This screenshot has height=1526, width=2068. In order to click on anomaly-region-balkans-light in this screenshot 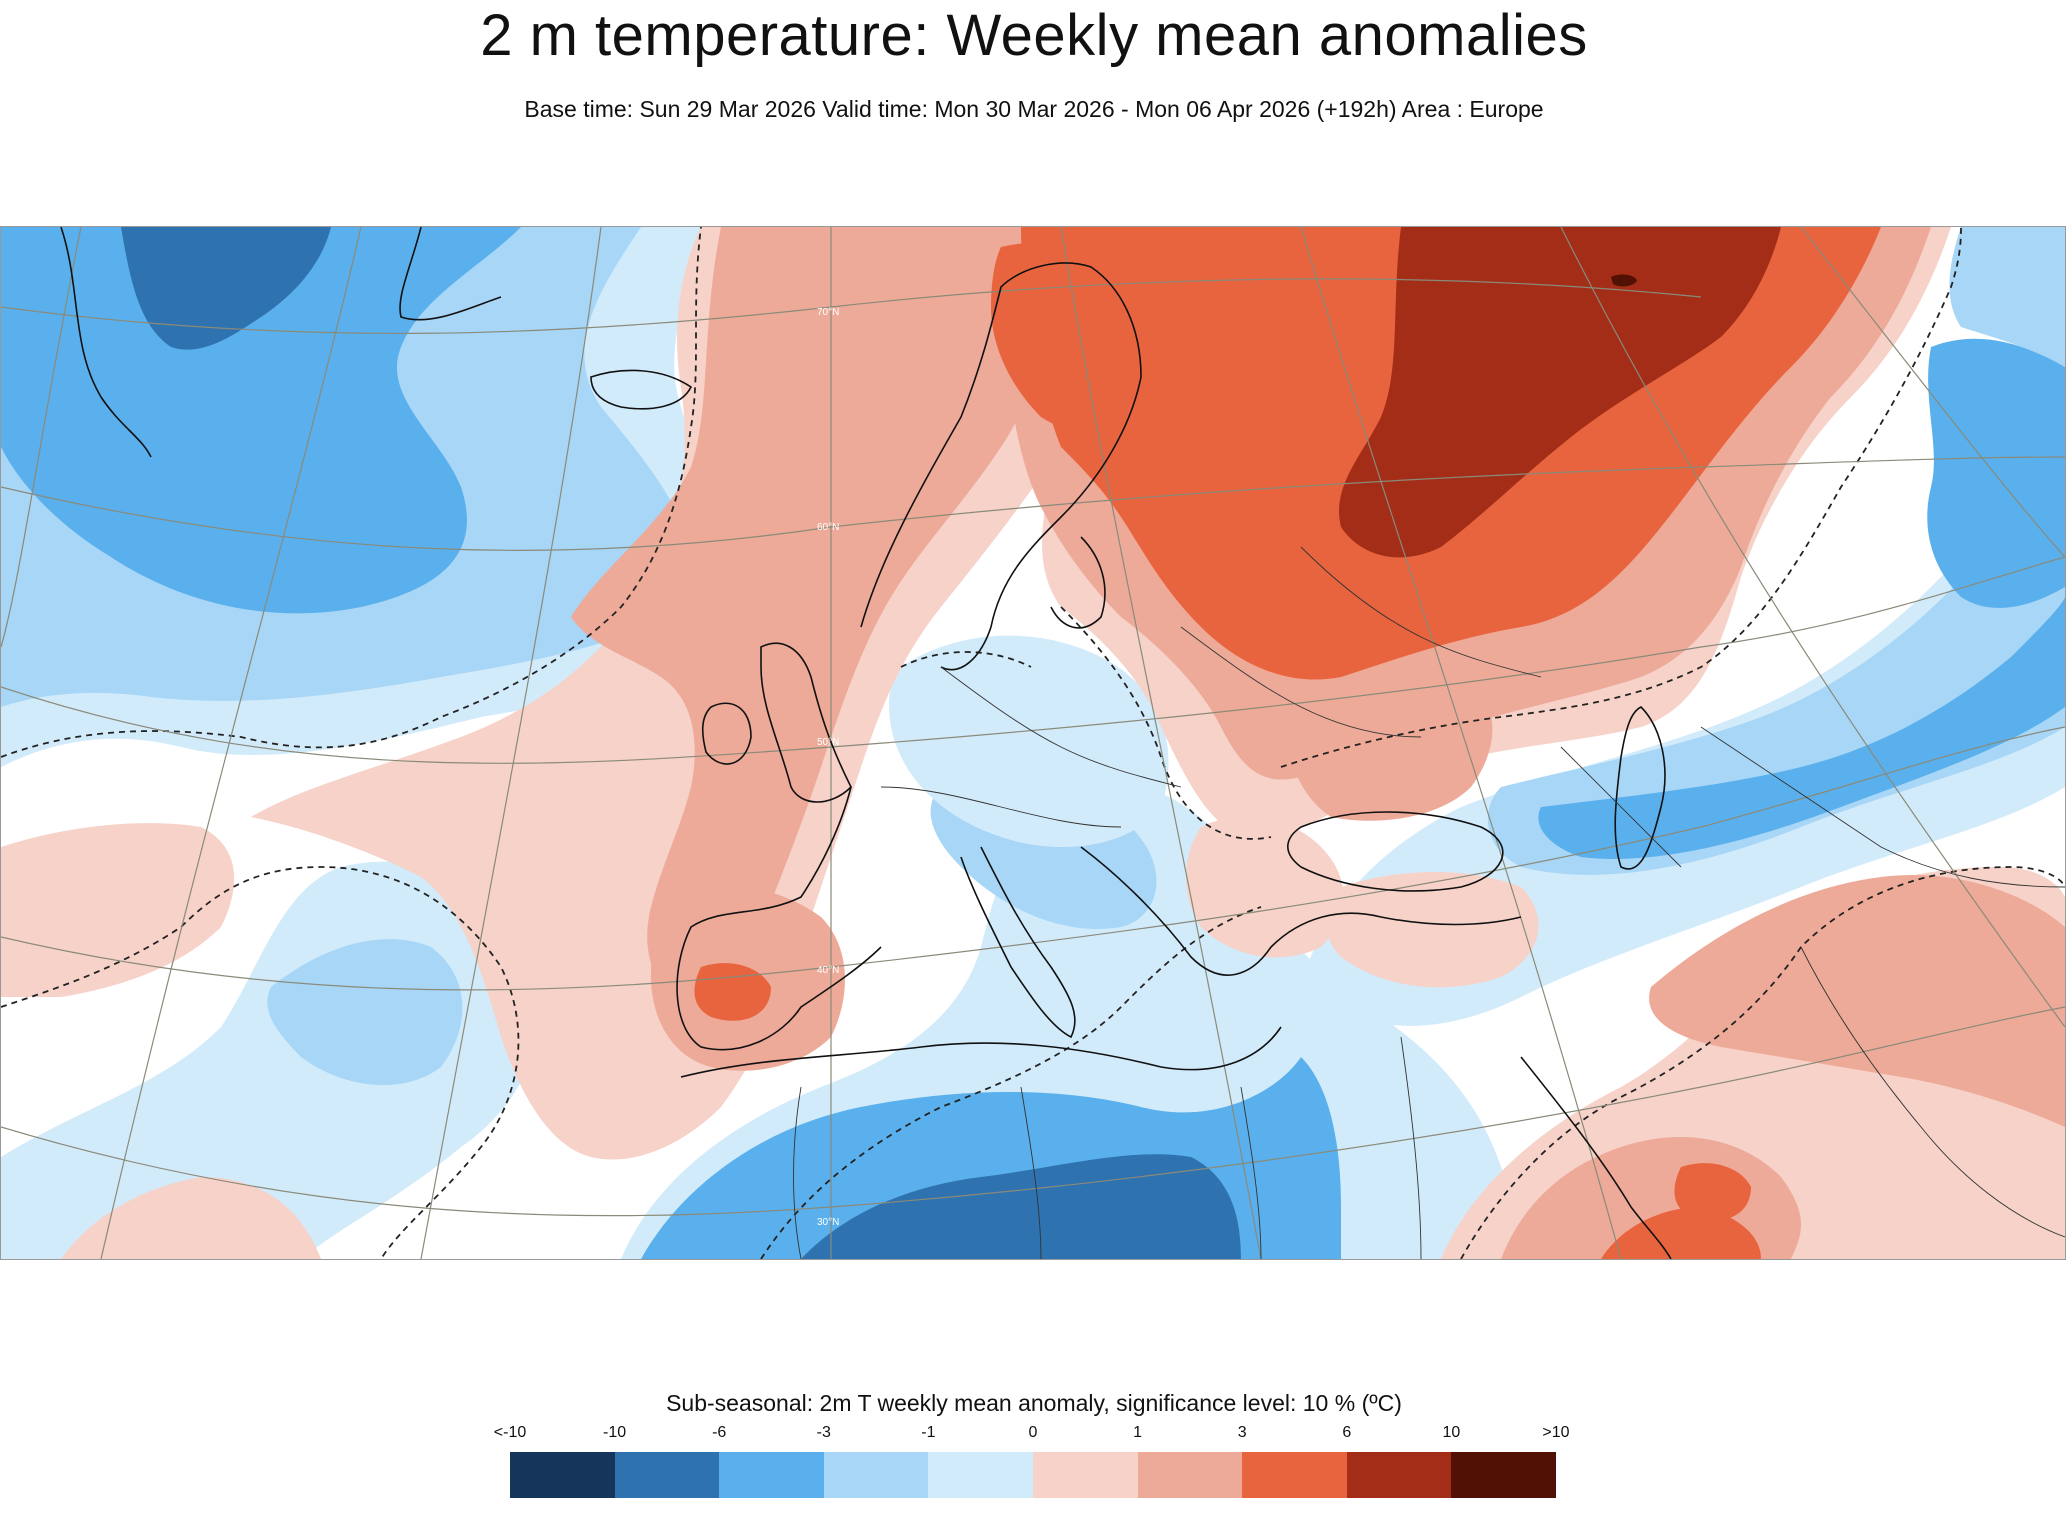, I will do `click(1265, 887)`.